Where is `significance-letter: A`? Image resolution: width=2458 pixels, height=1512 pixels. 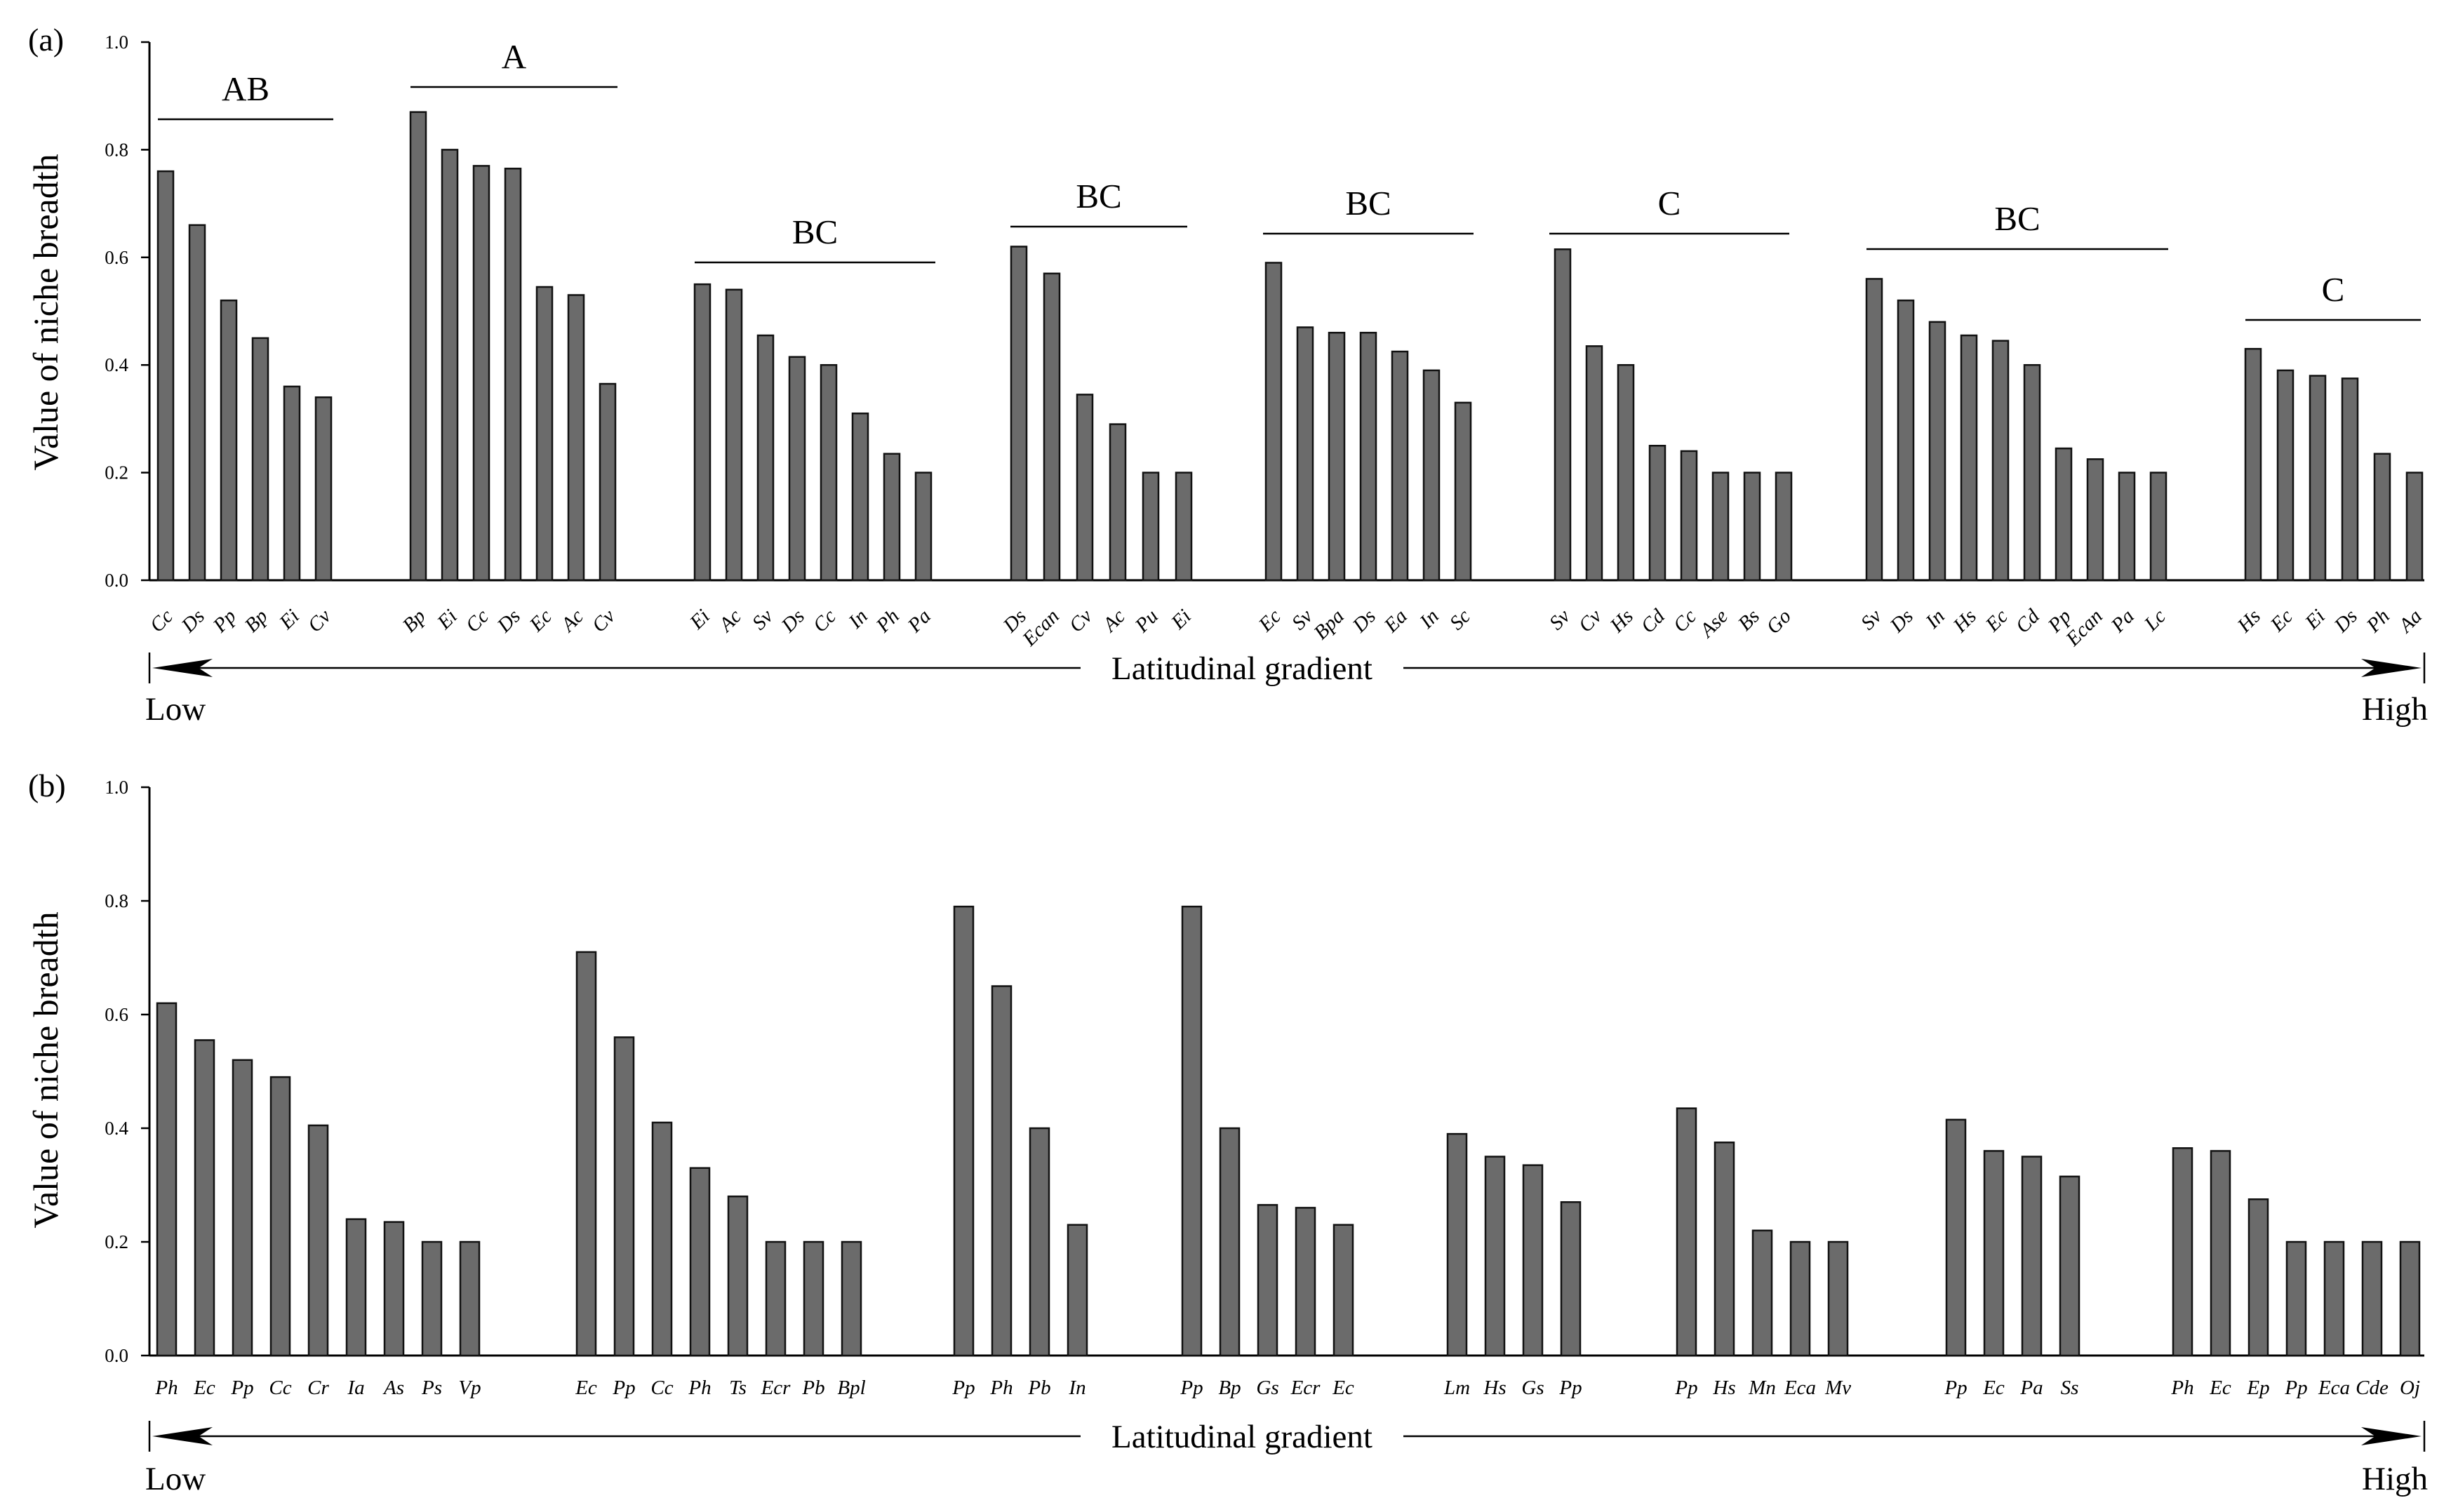
significance-letter: A is located at coordinates (514, 56).